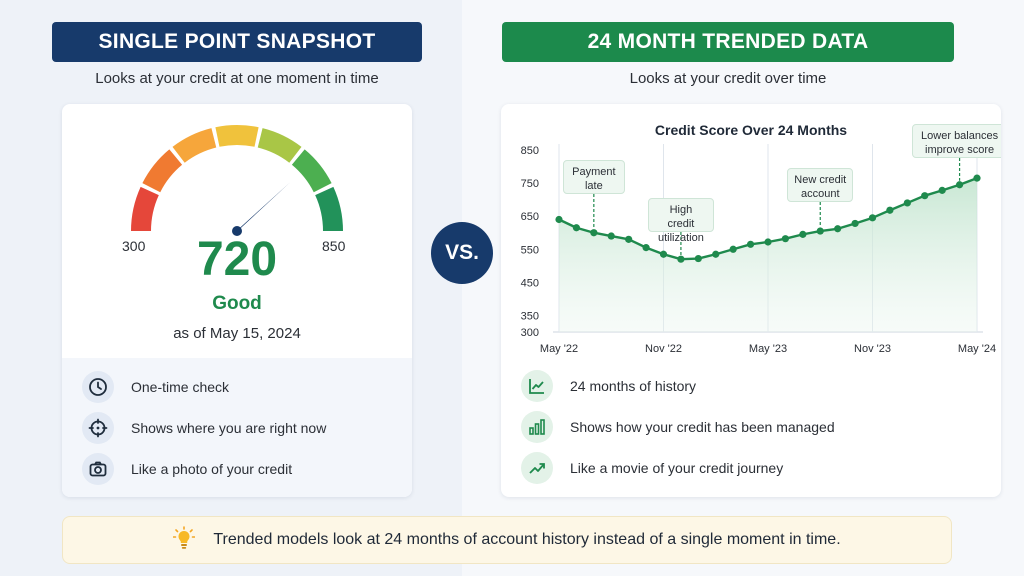  What do you see at coordinates (530, 283) in the screenshot?
I see `y-tick-label: 450` at bounding box center [530, 283].